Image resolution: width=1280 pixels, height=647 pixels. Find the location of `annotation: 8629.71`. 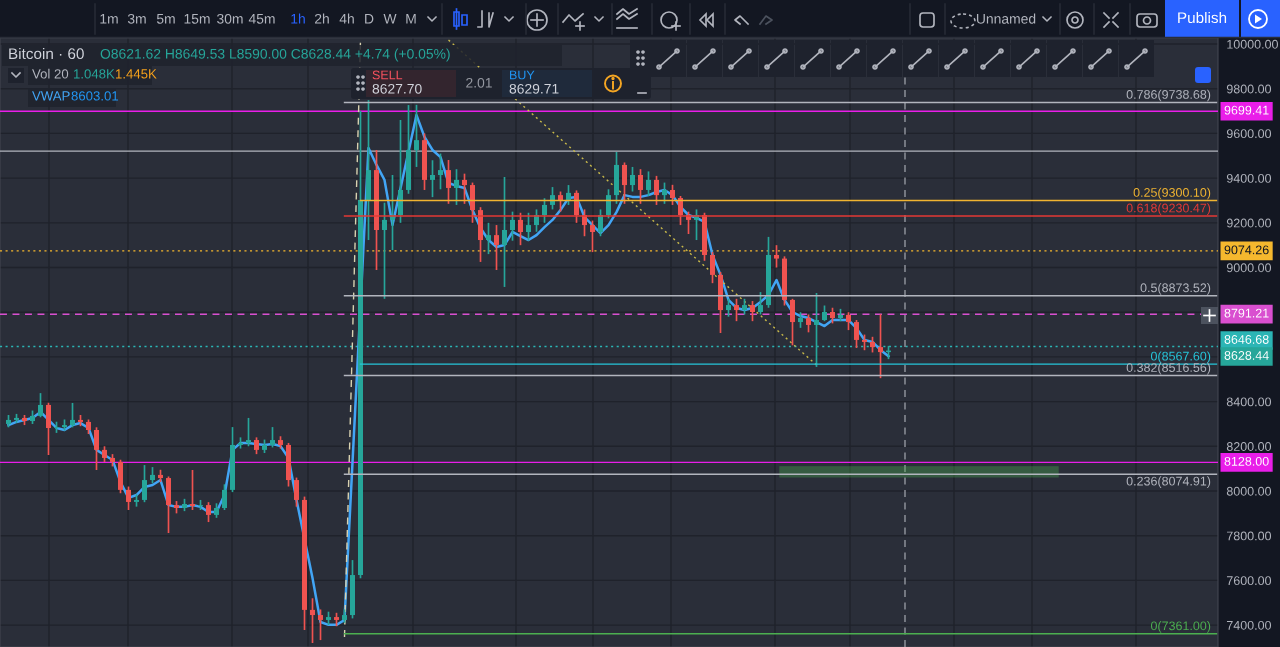

annotation: 8629.71 is located at coordinates (534, 88).